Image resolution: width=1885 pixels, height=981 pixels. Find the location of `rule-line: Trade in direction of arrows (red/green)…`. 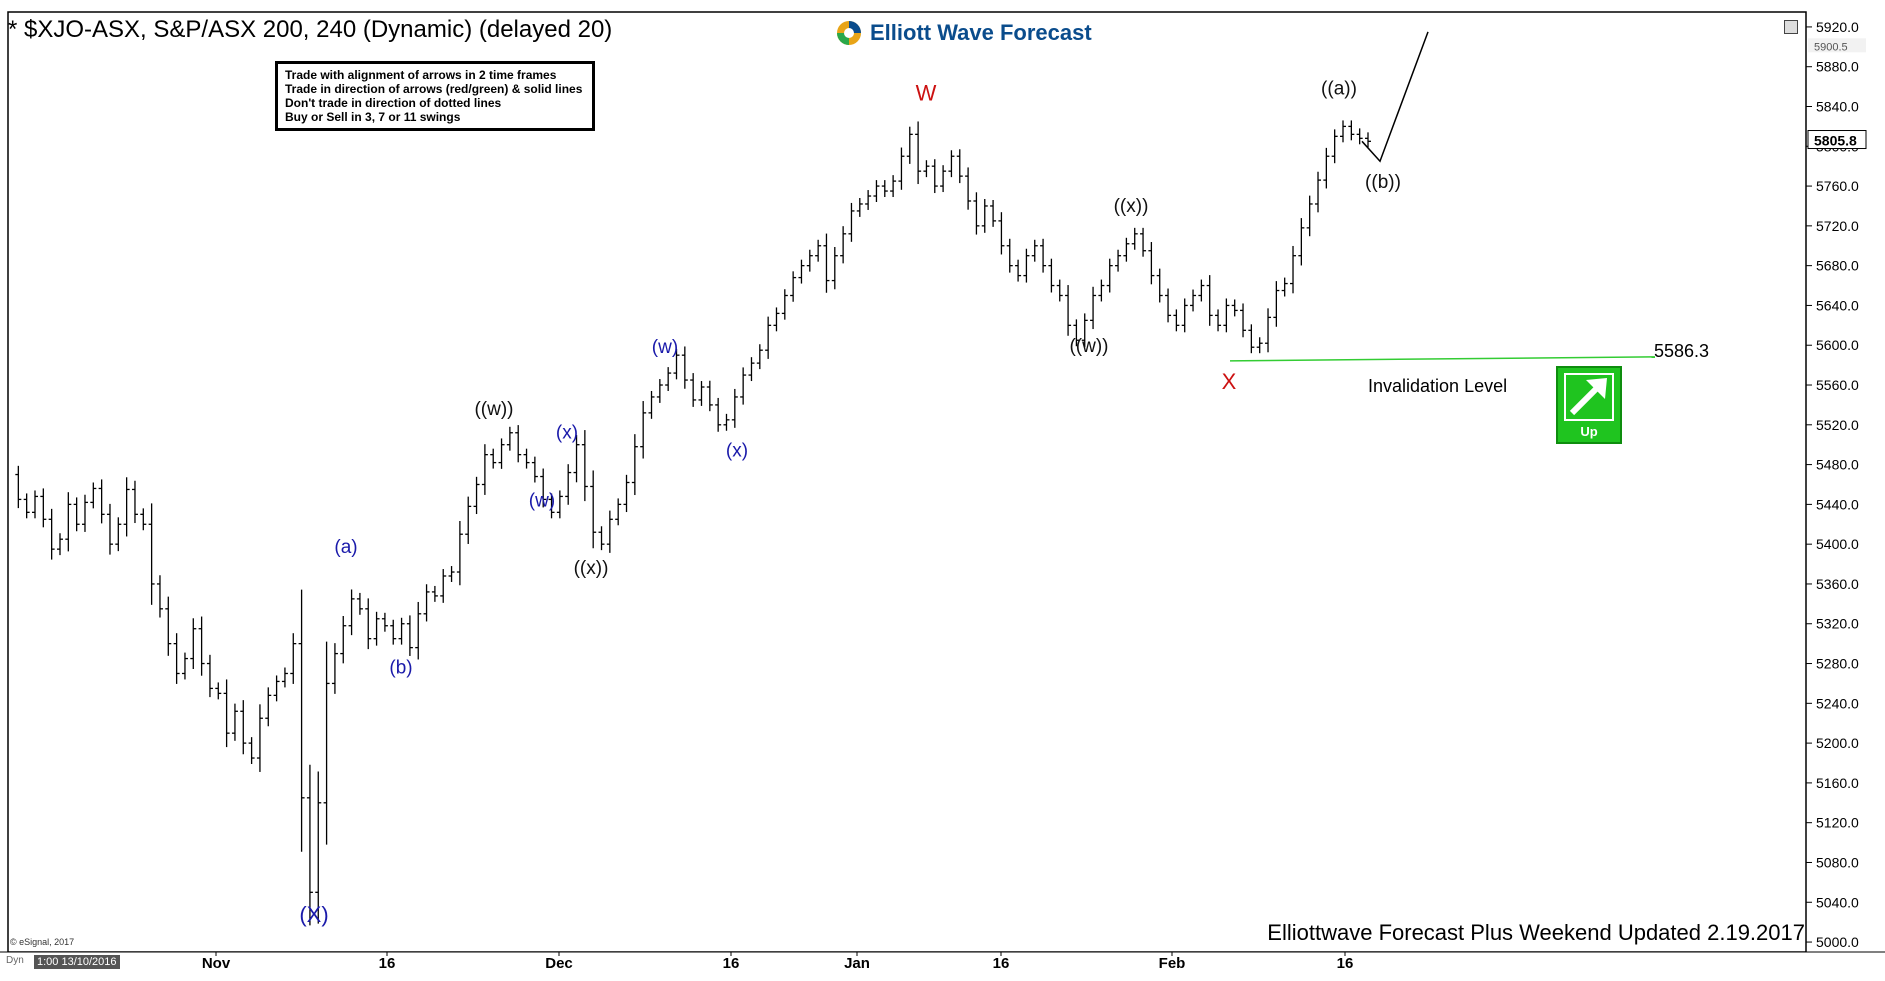

rule-line: Trade in direction of arrows (red/green)… is located at coordinates (434, 89).